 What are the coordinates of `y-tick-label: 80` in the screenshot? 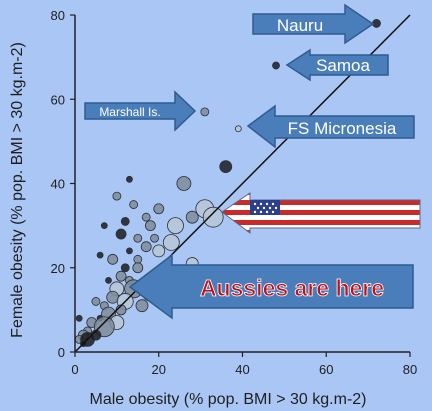 It's located at (58, 15).